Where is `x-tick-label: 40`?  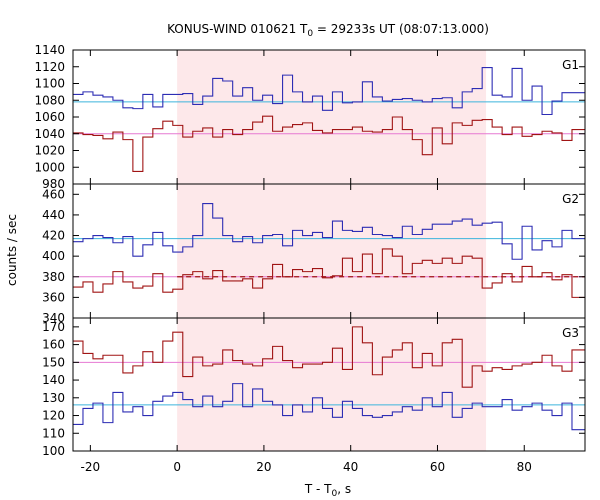 x-tick-label: 40 is located at coordinates (350, 467).